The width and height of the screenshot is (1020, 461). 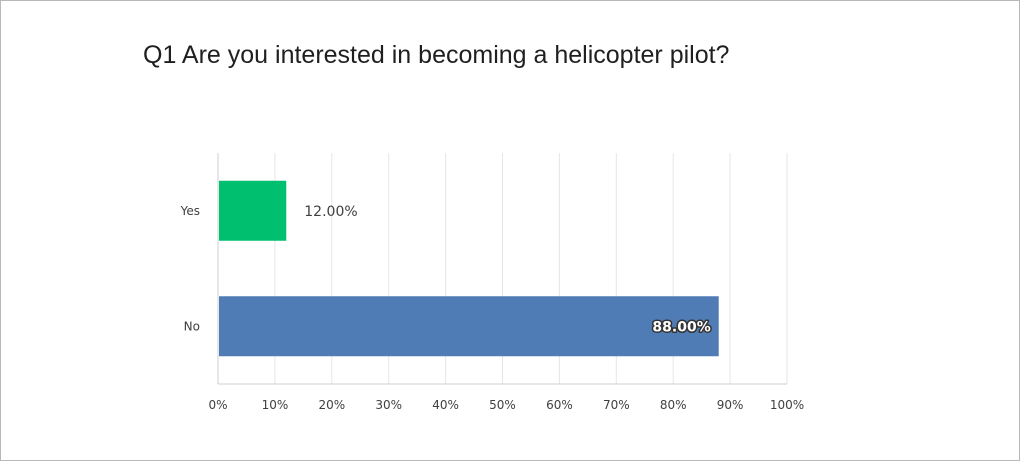 I want to click on category-label: No, so click(x=192, y=326).